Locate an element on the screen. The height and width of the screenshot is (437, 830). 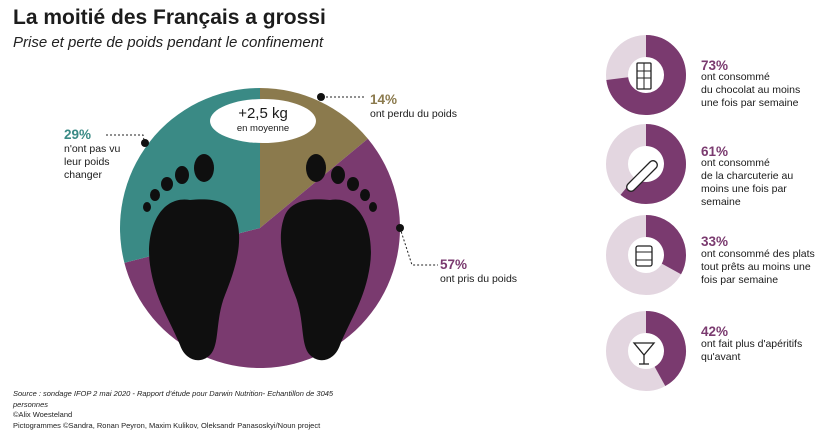
stat-text-aperitifs: ont fait plus d'apéritifs qu'avant is located at coordinates (761, 351).